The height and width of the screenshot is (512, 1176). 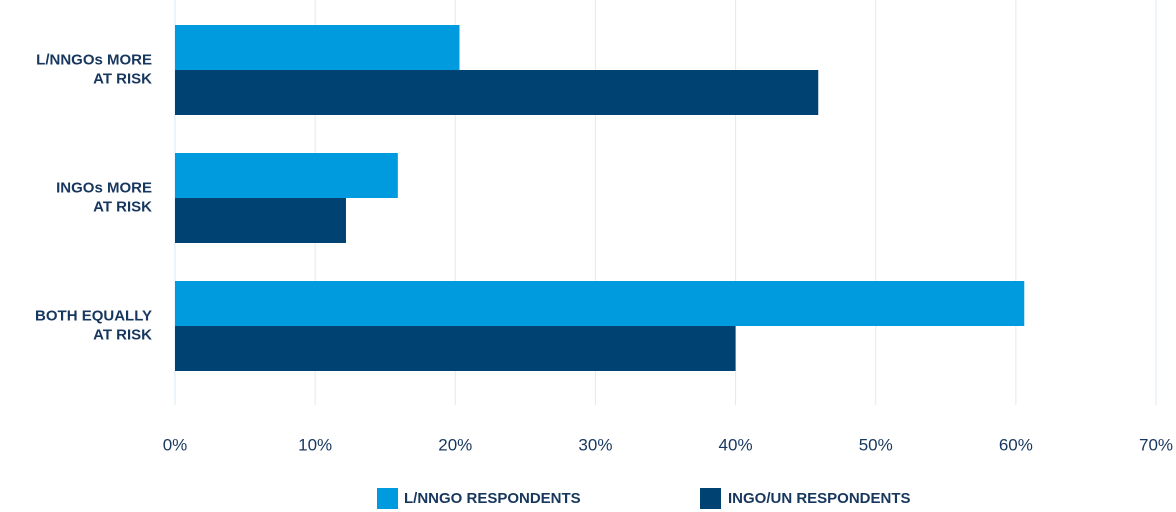 I want to click on legend-label: L/NNGO RESPONDENTS, so click(x=492, y=498).